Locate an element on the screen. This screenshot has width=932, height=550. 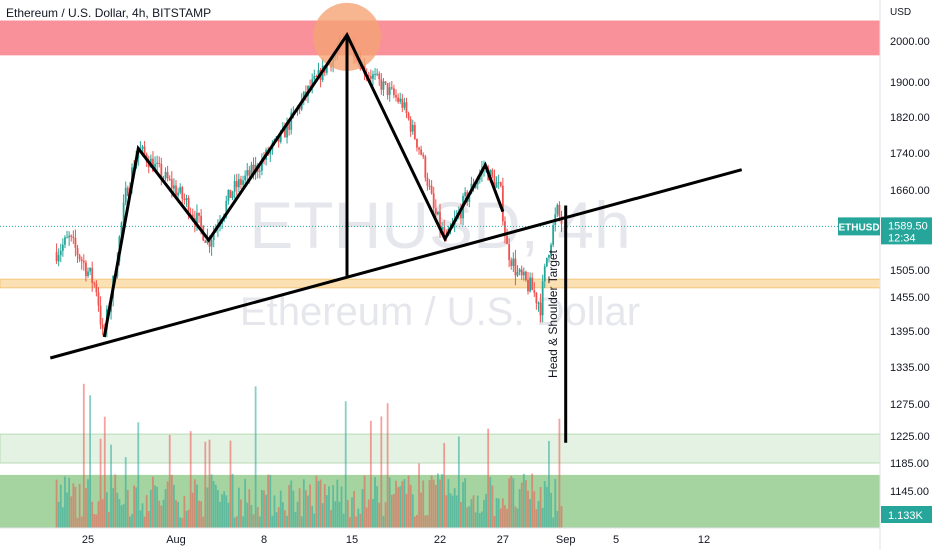
x-tick-label: 27 is located at coordinates (503, 540).